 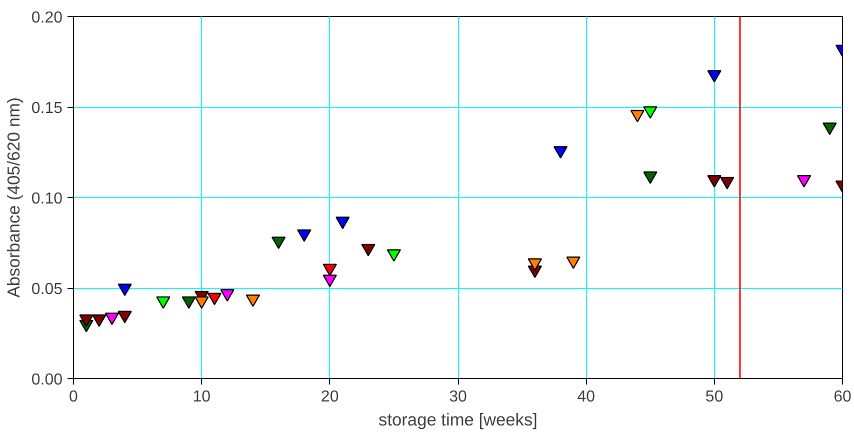 What do you see at coordinates (47, 289) in the screenshot?
I see `y-tick-label: 0.05` at bounding box center [47, 289].